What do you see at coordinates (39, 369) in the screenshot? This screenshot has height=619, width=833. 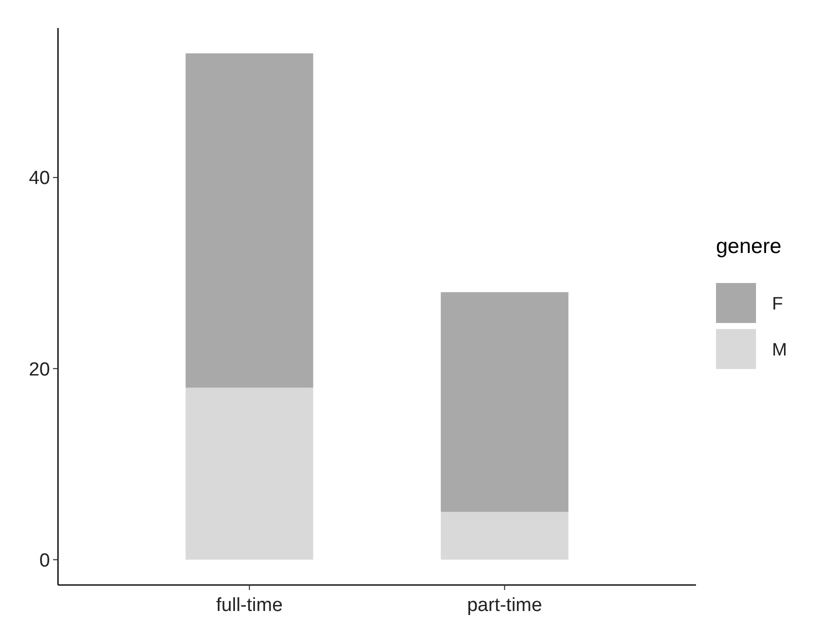 I see `y-tick-label: 20` at bounding box center [39, 369].